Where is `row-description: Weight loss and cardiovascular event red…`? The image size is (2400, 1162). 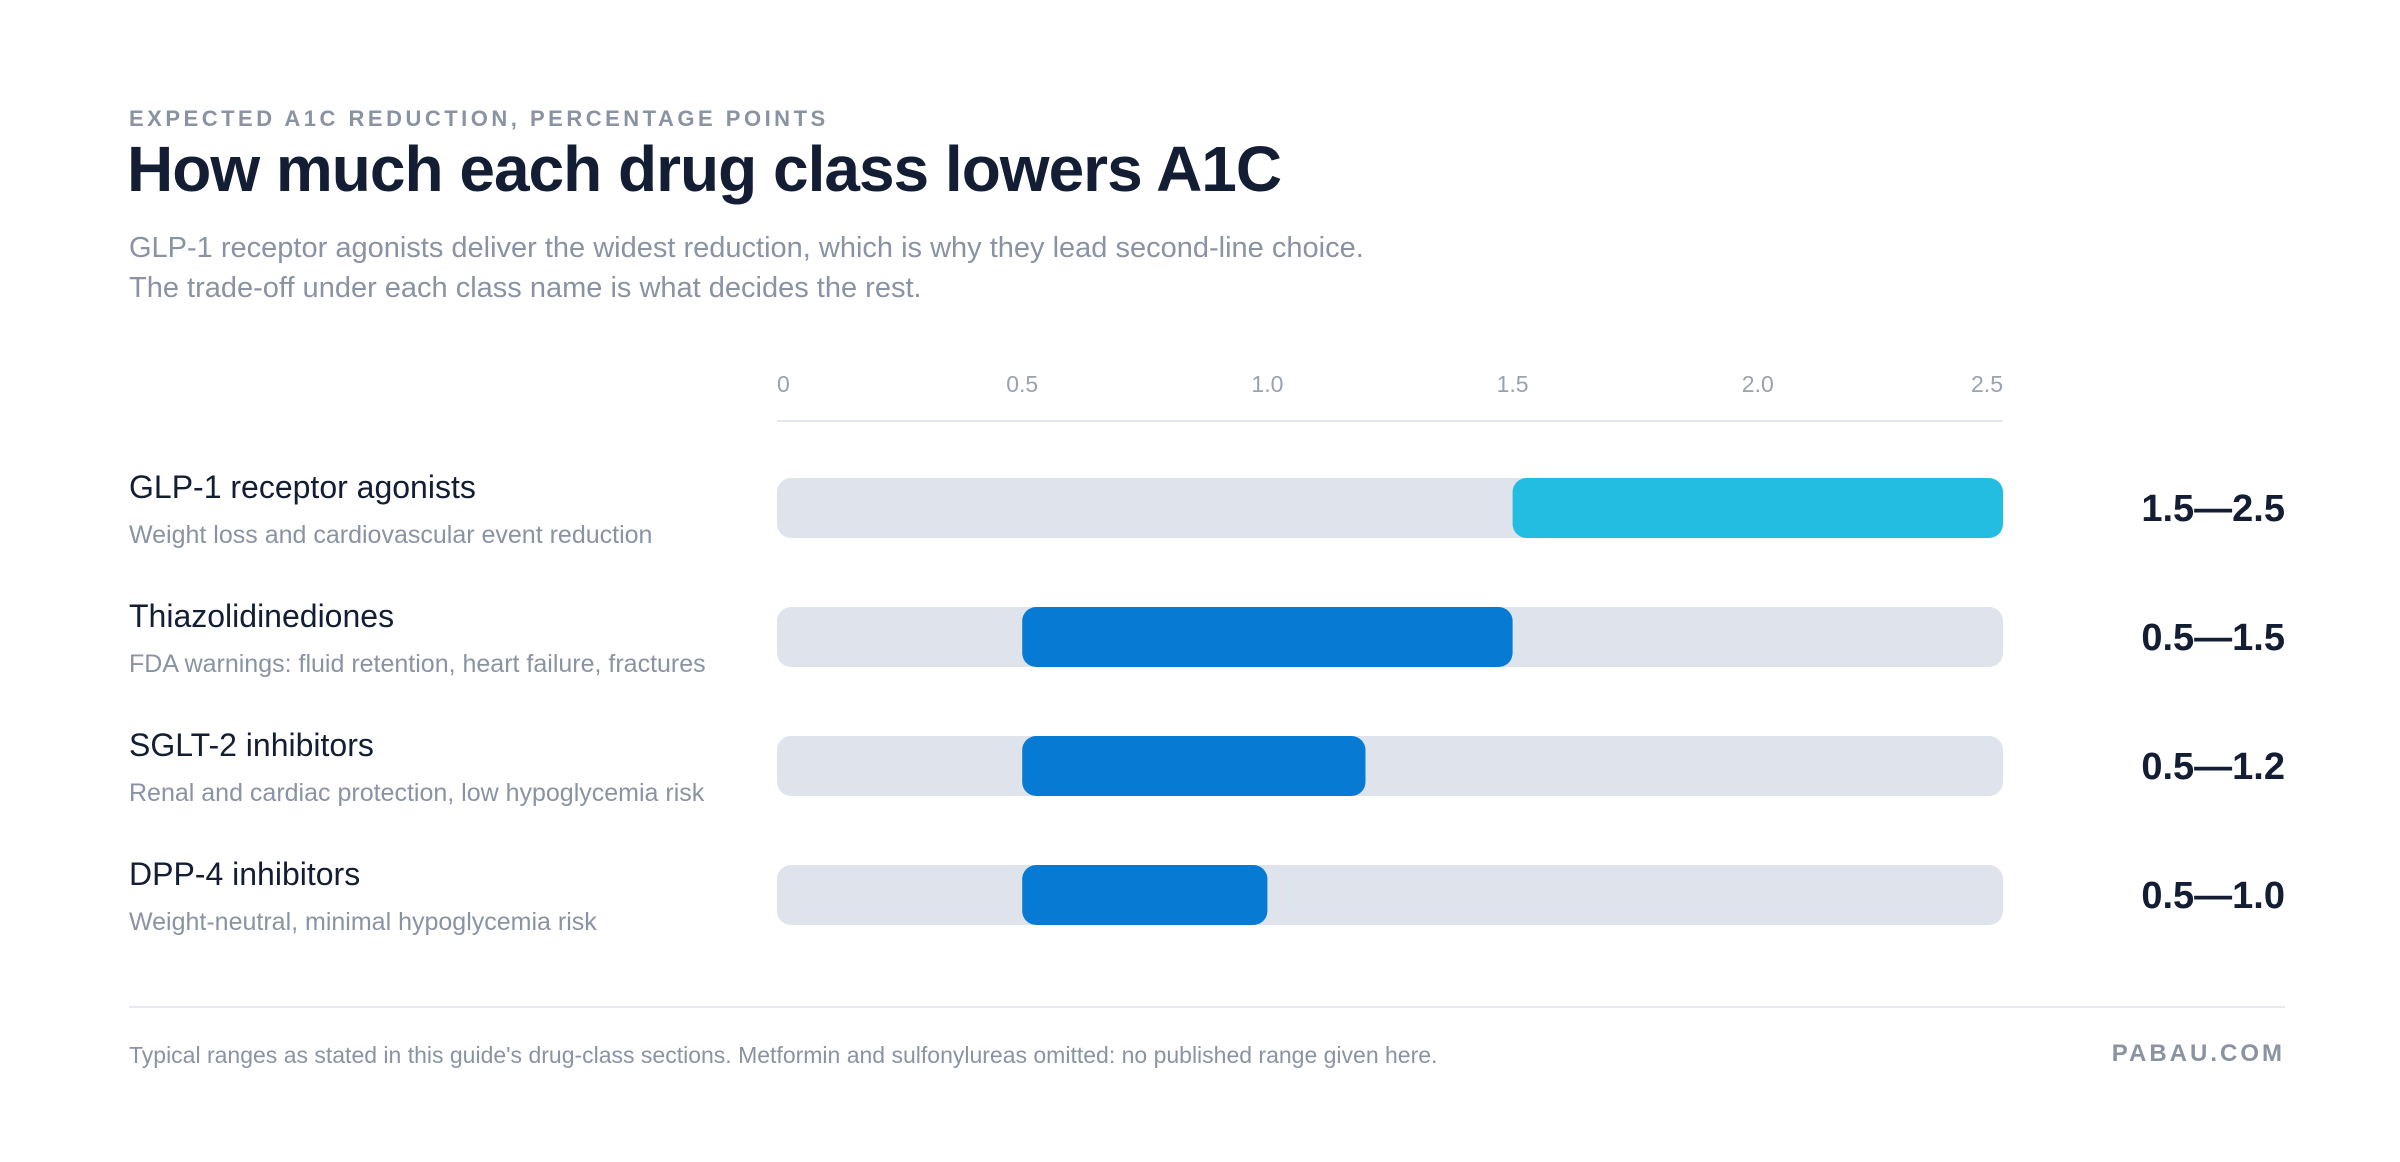 row-description: Weight loss and cardiovascular event red… is located at coordinates (390, 535).